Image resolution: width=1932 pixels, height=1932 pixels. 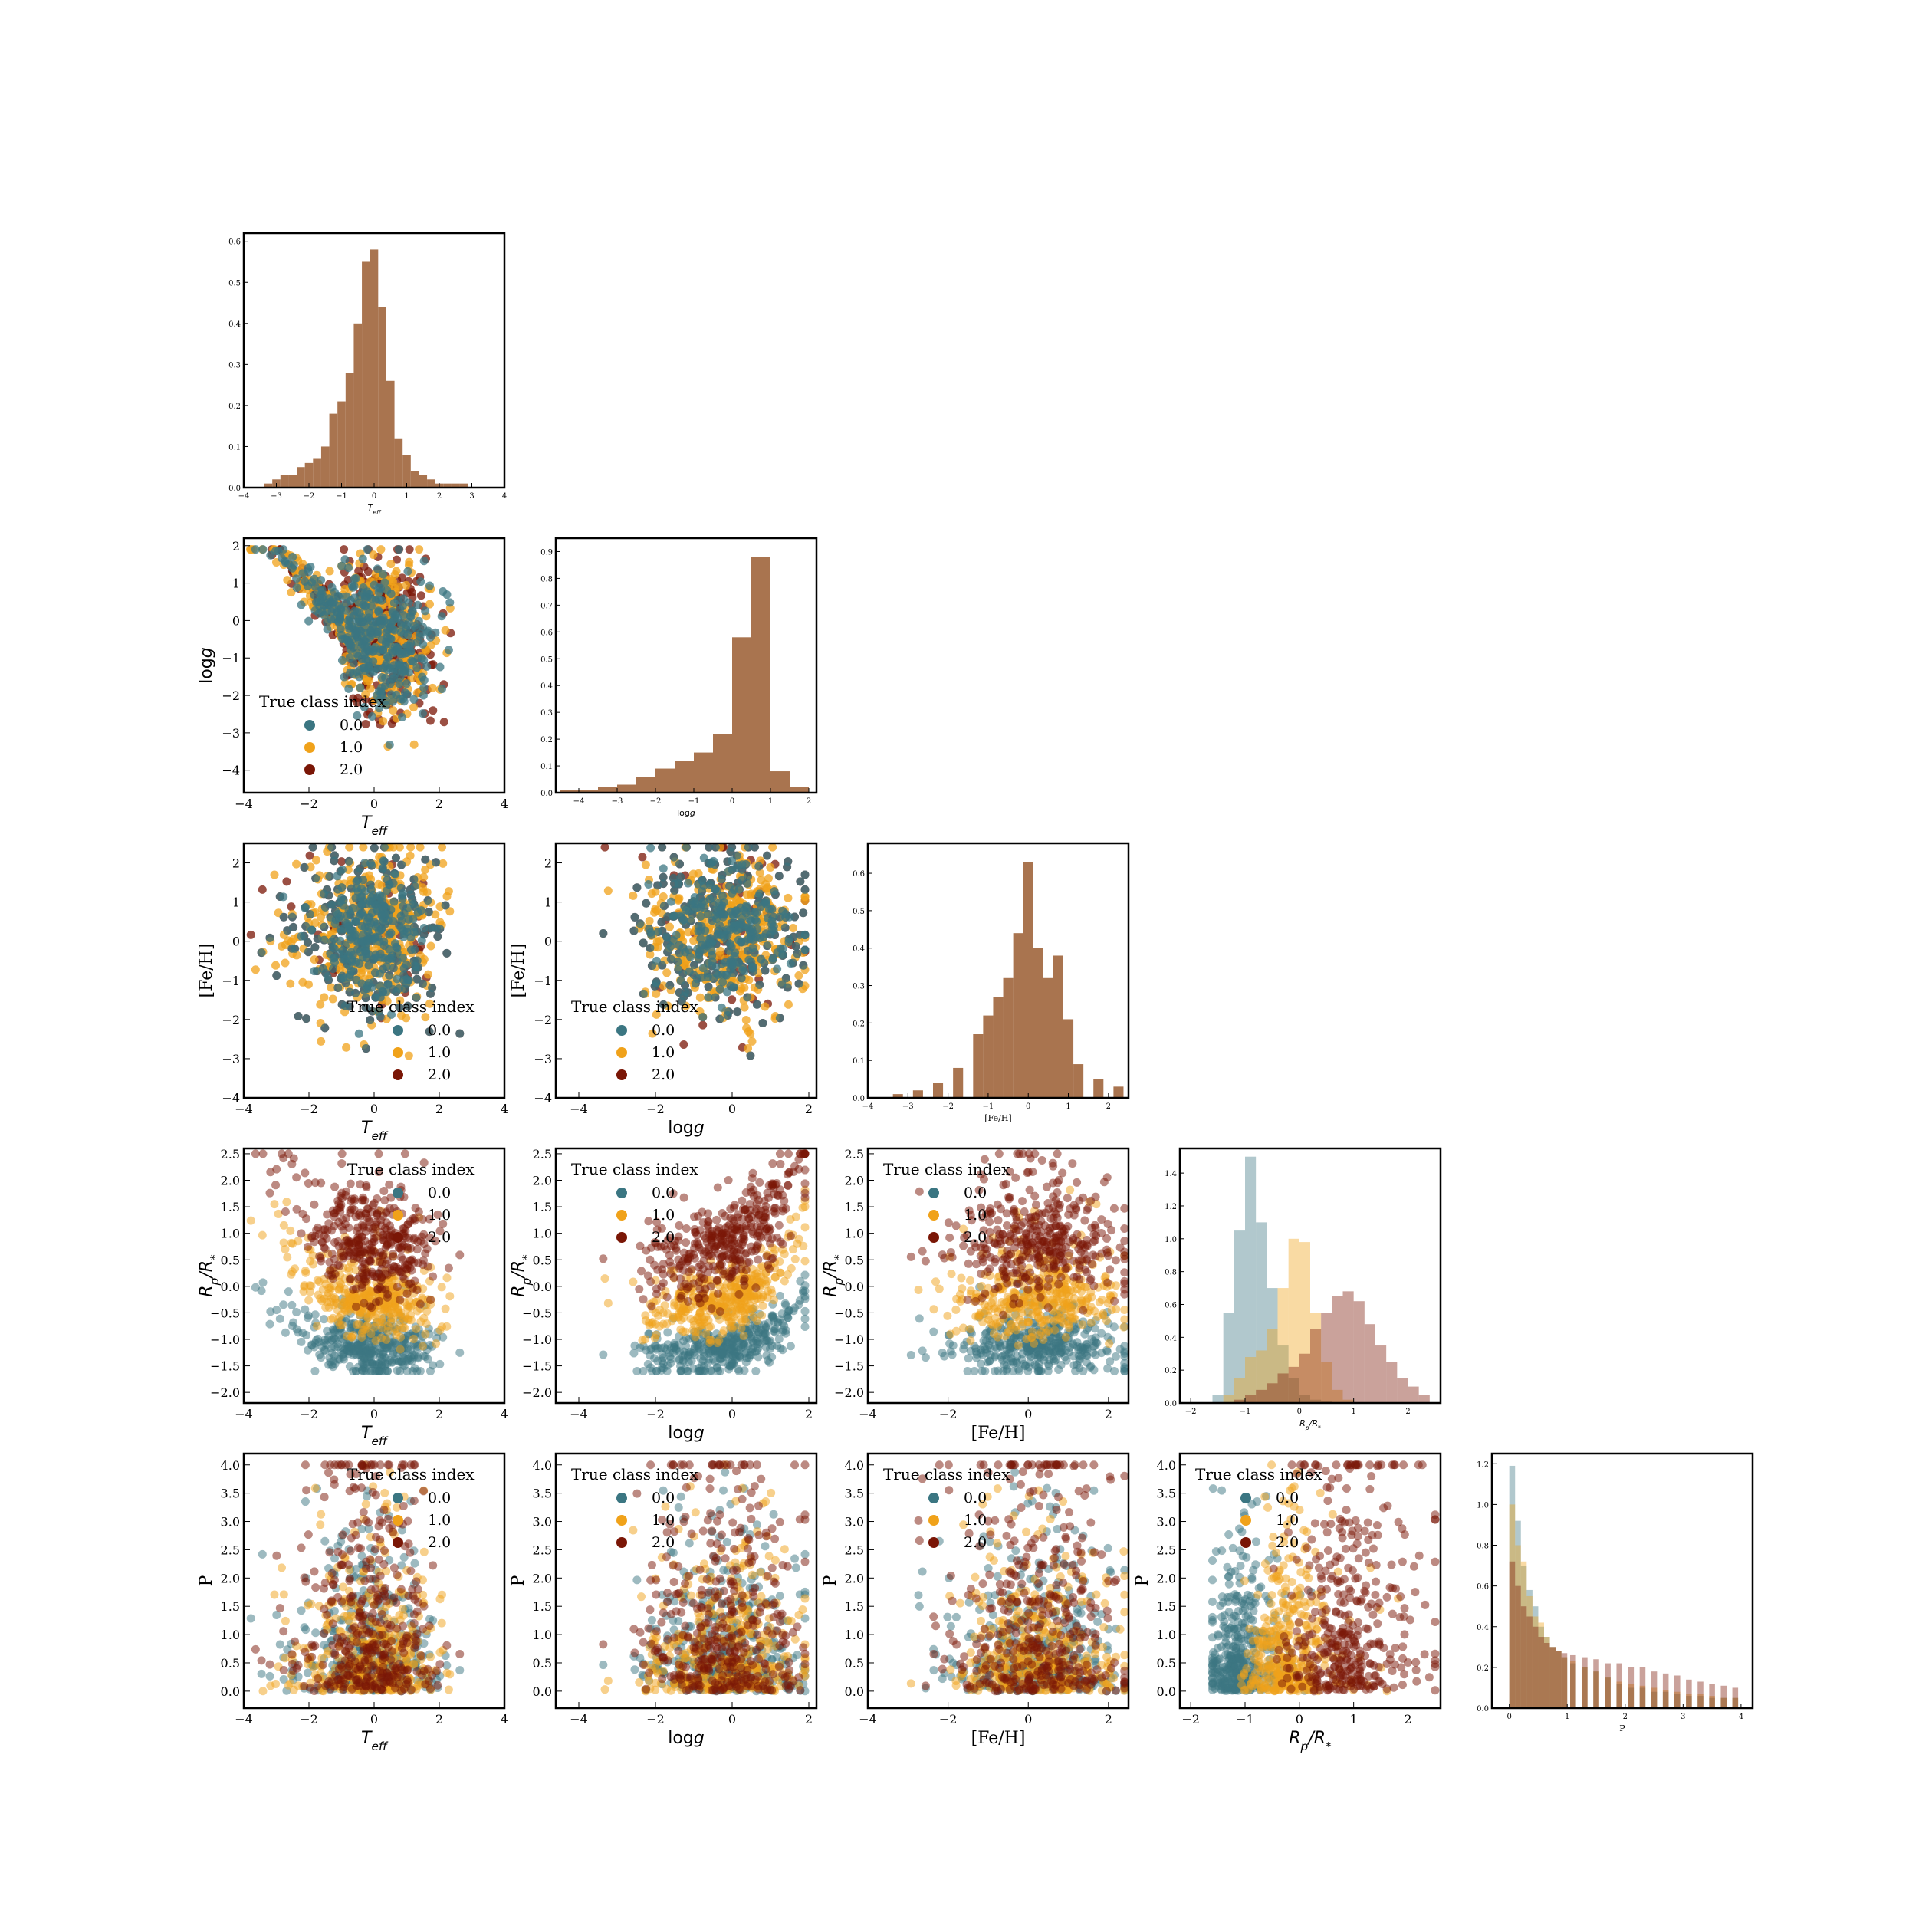 I want to click on axis-label-rp: Rp/R*, so click(x=1310, y=1424).